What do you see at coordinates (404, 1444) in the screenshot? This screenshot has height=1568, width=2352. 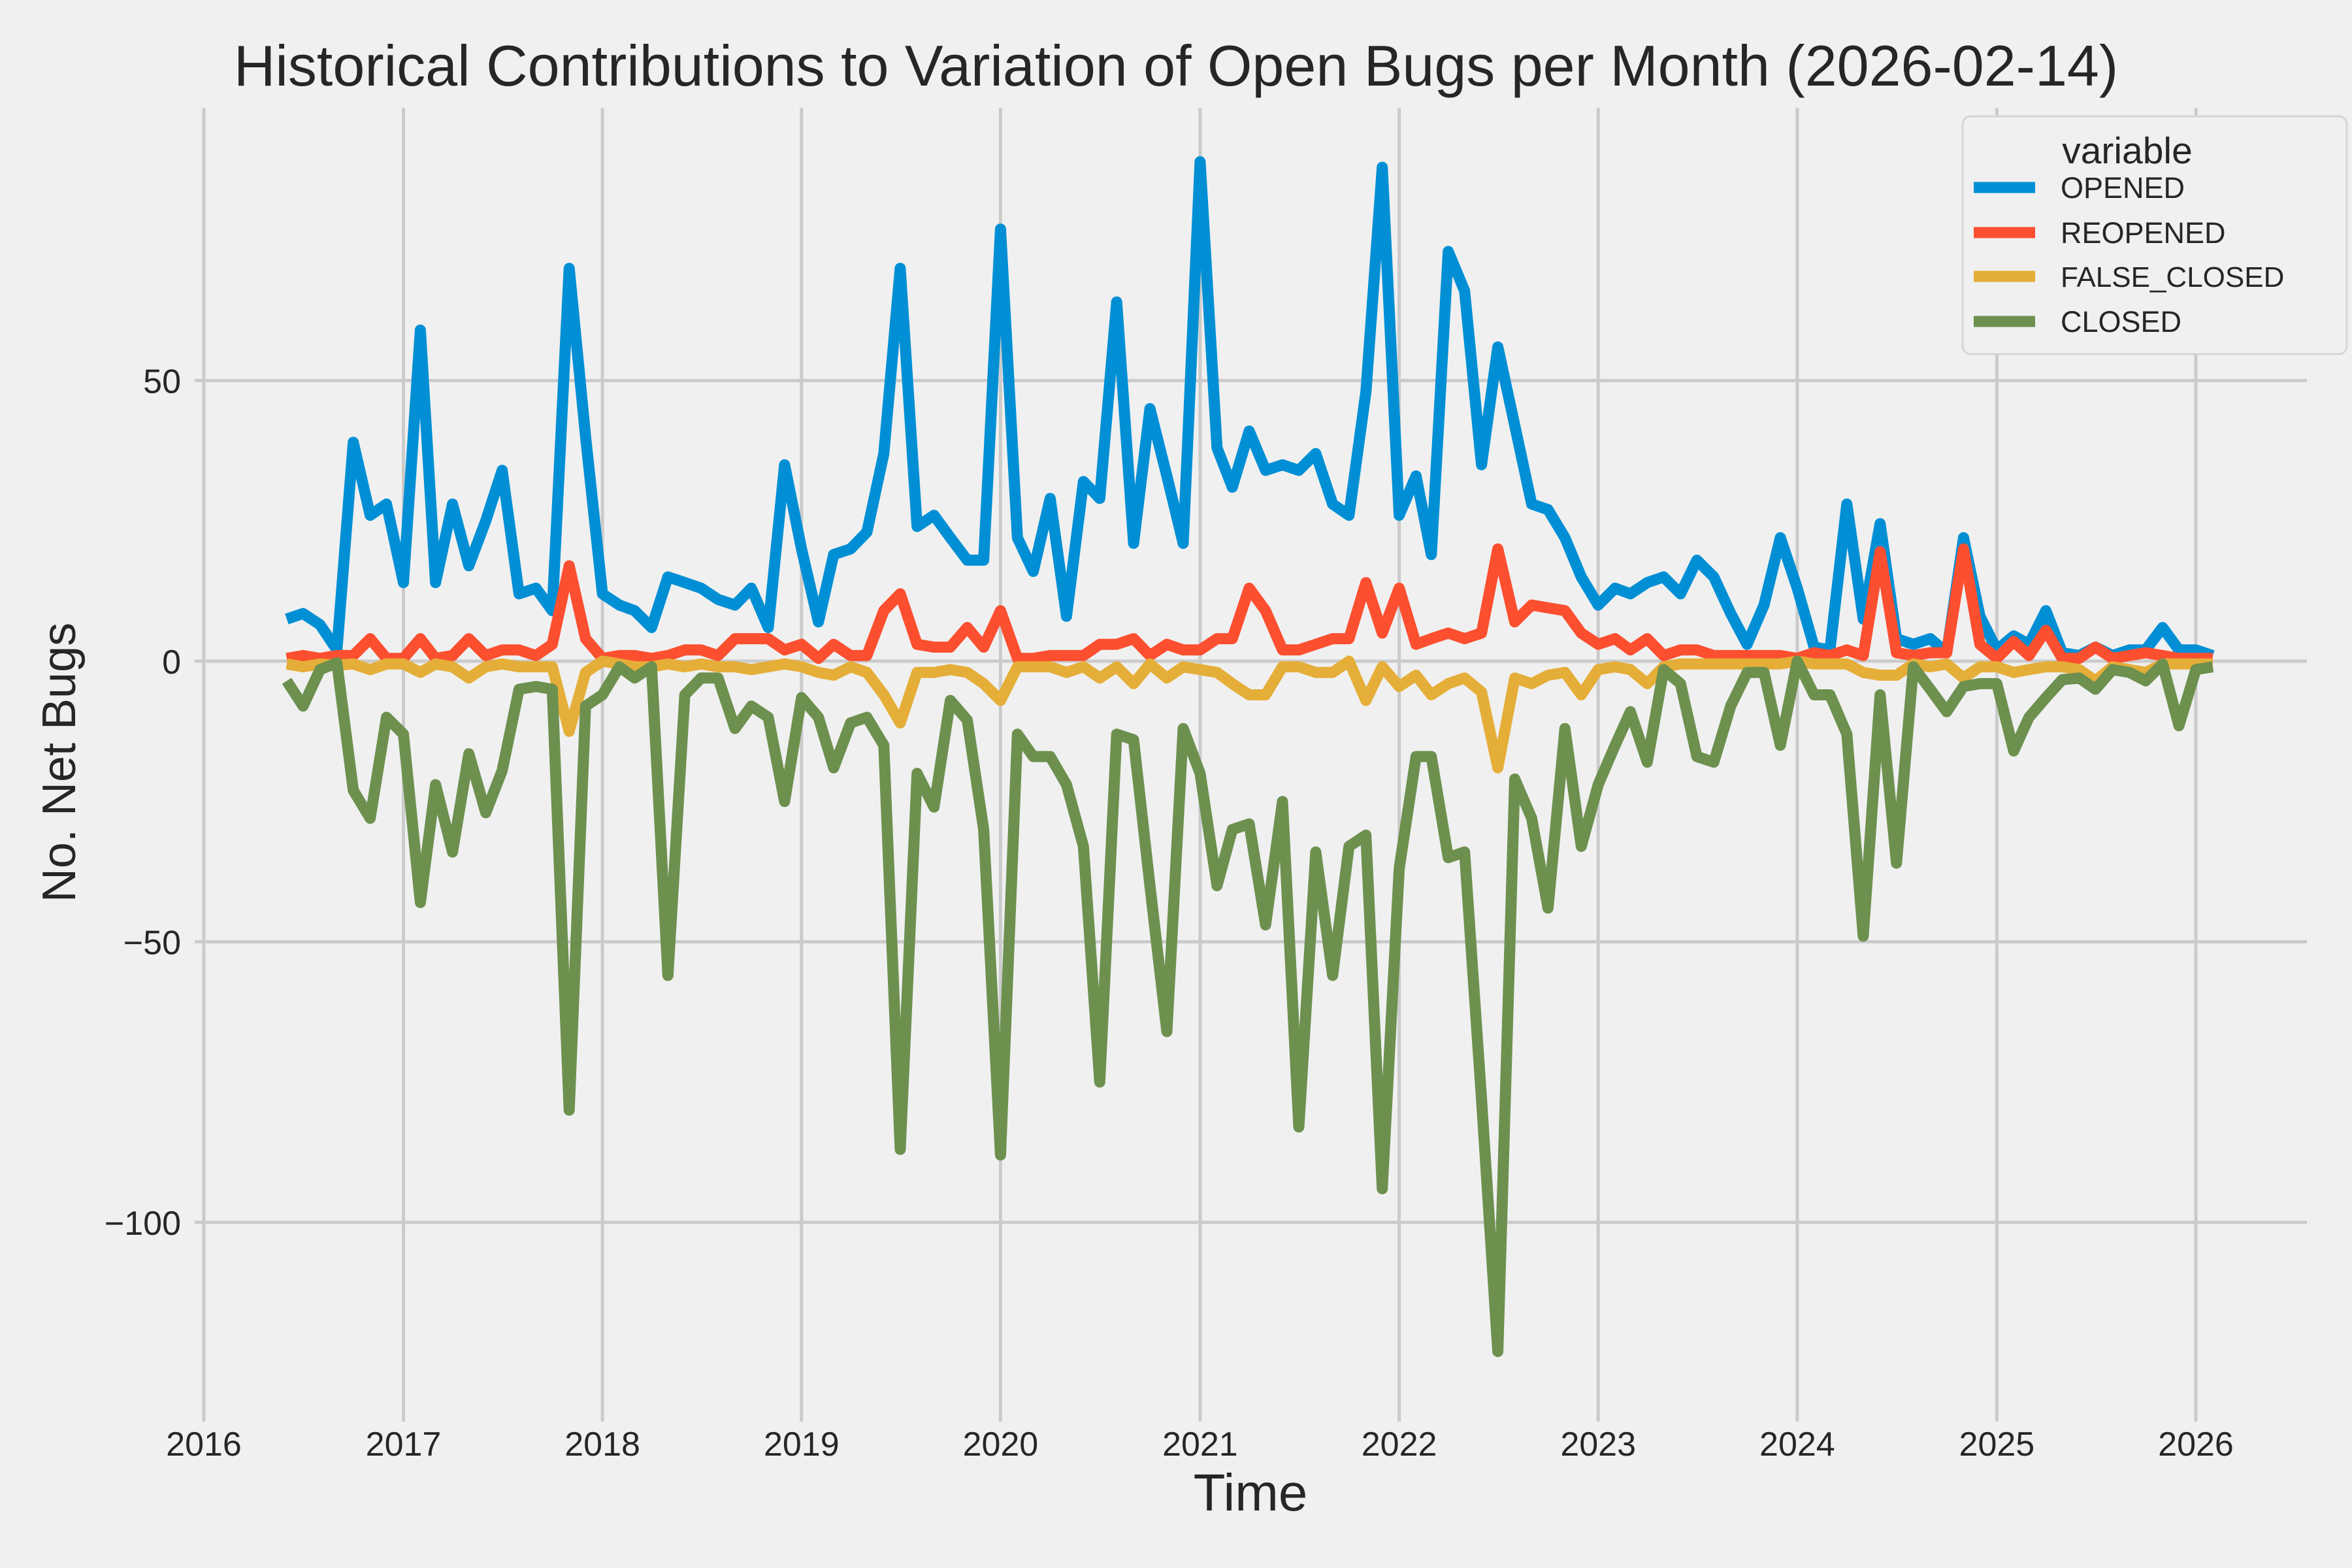 I see `svg-text: 2017` at bounding box center [404, 1444].